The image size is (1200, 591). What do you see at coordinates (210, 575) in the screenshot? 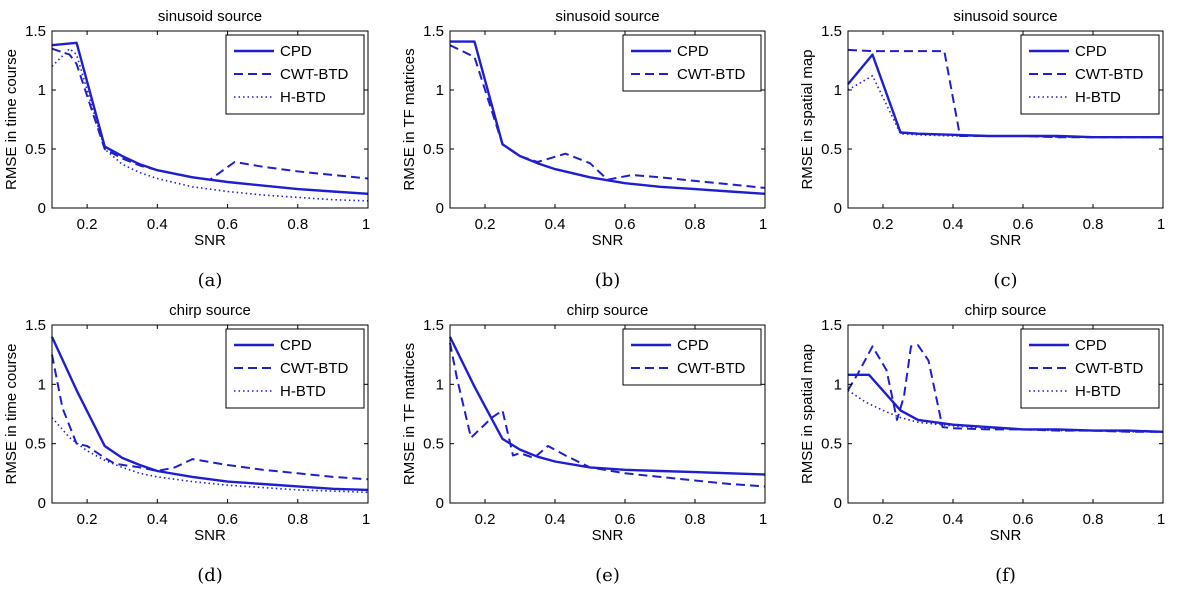
I see `panel-caption: (d)` at bounding box center [210, 575].